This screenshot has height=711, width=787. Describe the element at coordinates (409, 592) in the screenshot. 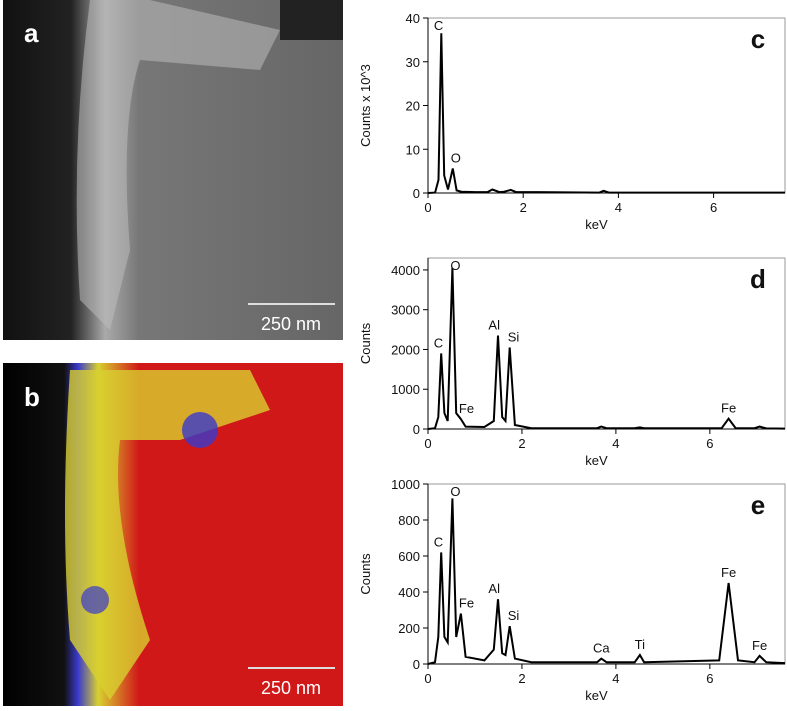

I see `y-tick-label: 400` at that location.